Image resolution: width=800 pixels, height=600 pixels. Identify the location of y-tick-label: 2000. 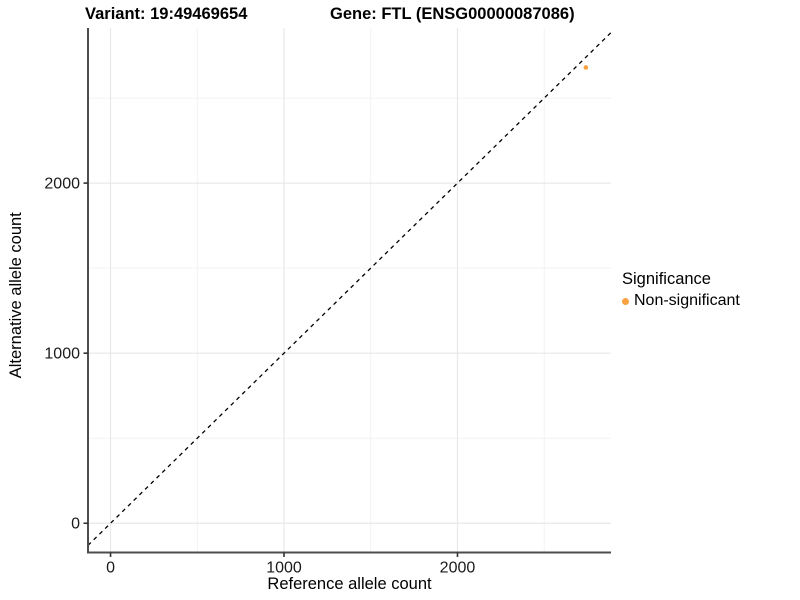
(62, 184).